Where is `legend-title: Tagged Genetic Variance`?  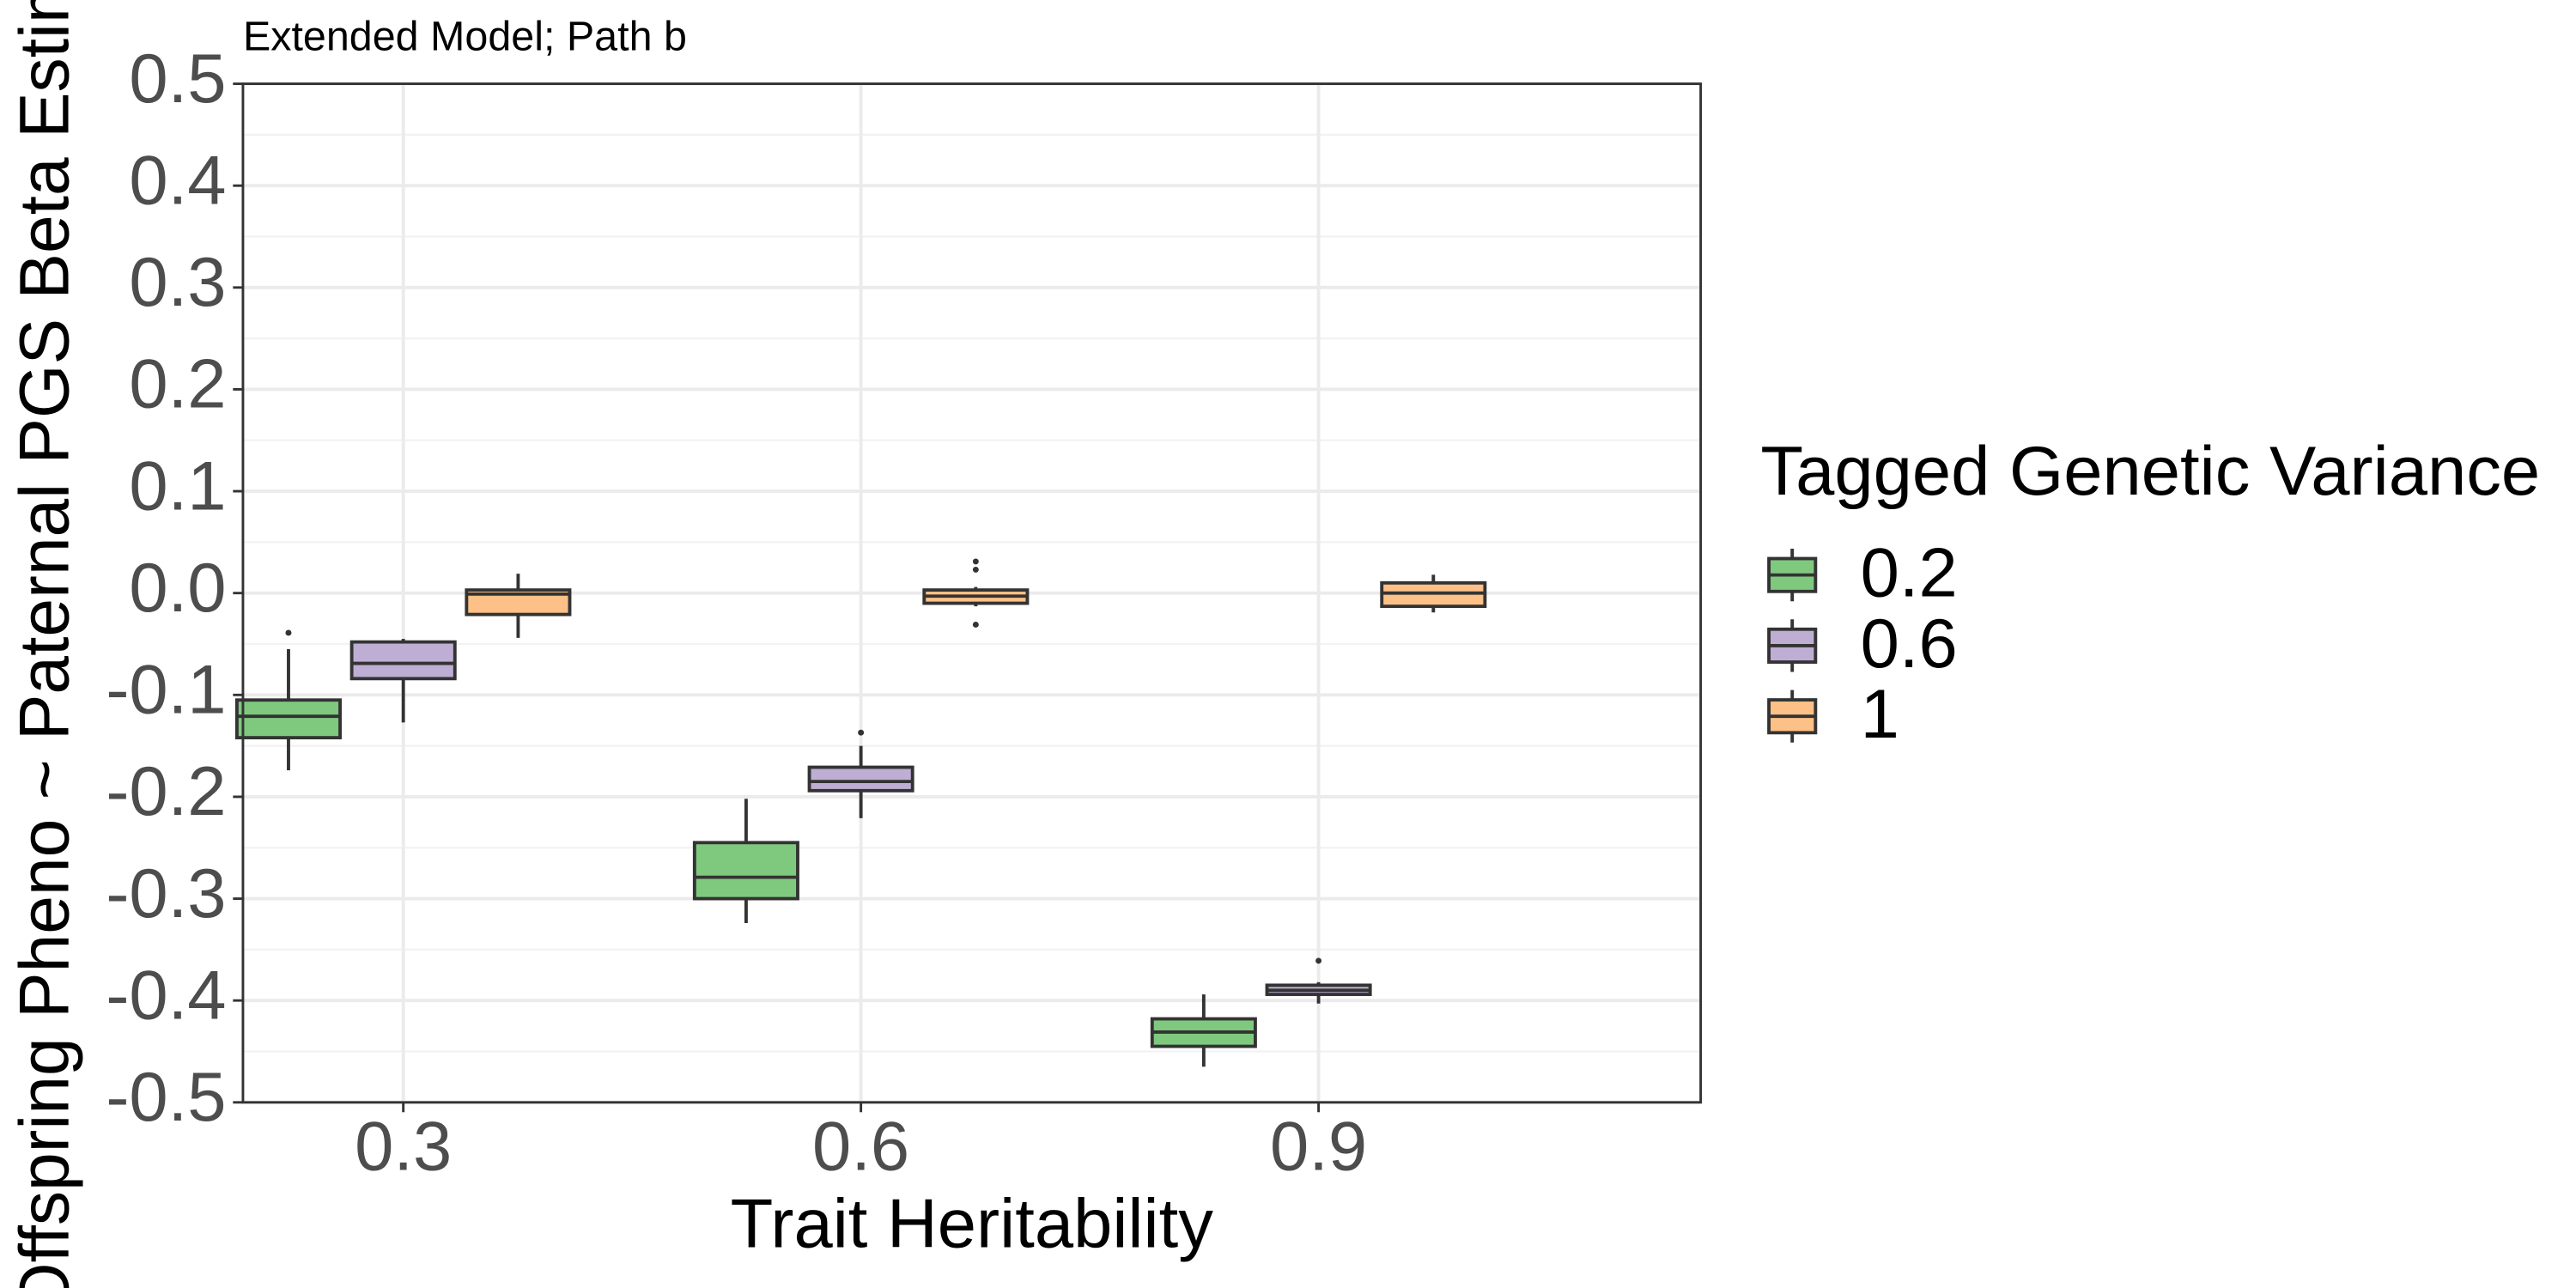
legend-title: Tagged Genetic Variance is located at coordinates (2150, 472).